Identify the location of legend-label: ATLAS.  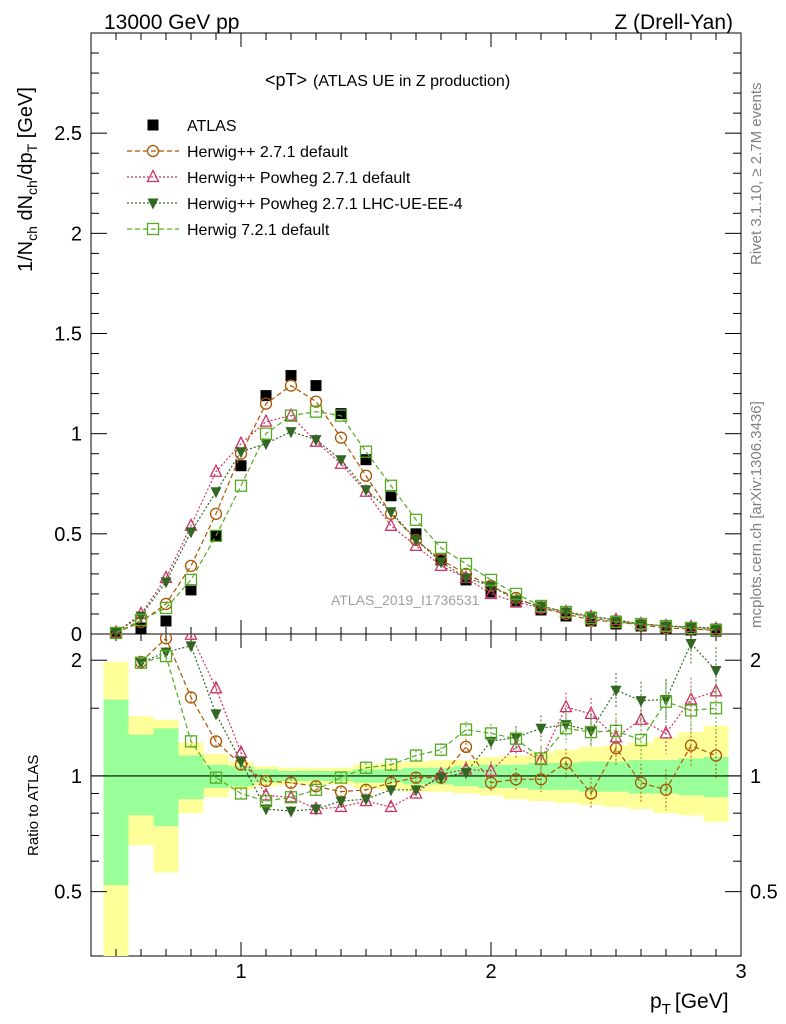
(212, 126).